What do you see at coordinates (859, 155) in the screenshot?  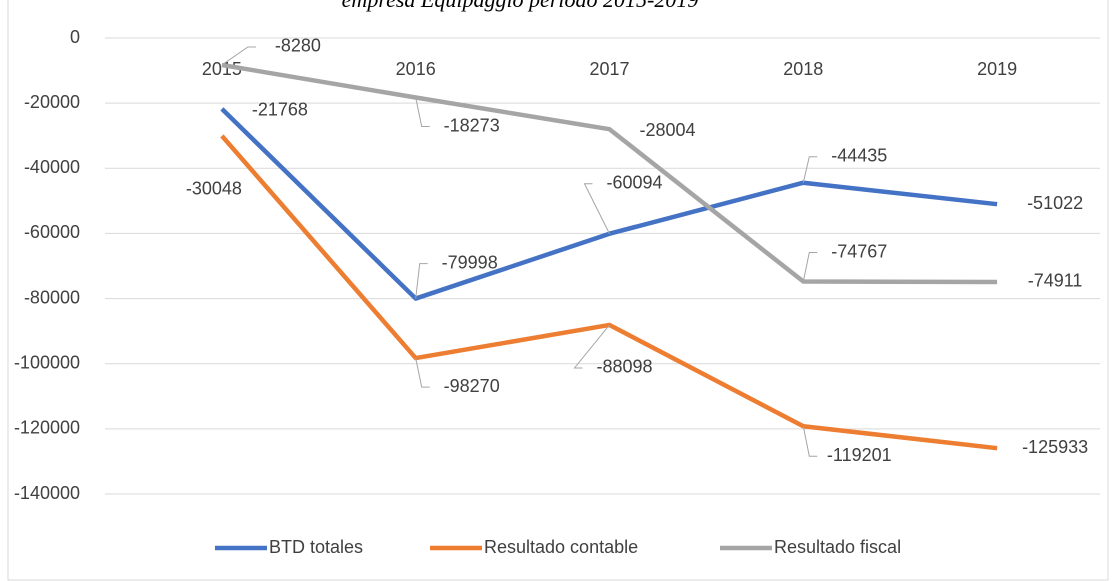 I see `data-label: -44435` at bounding box center [859, 155].